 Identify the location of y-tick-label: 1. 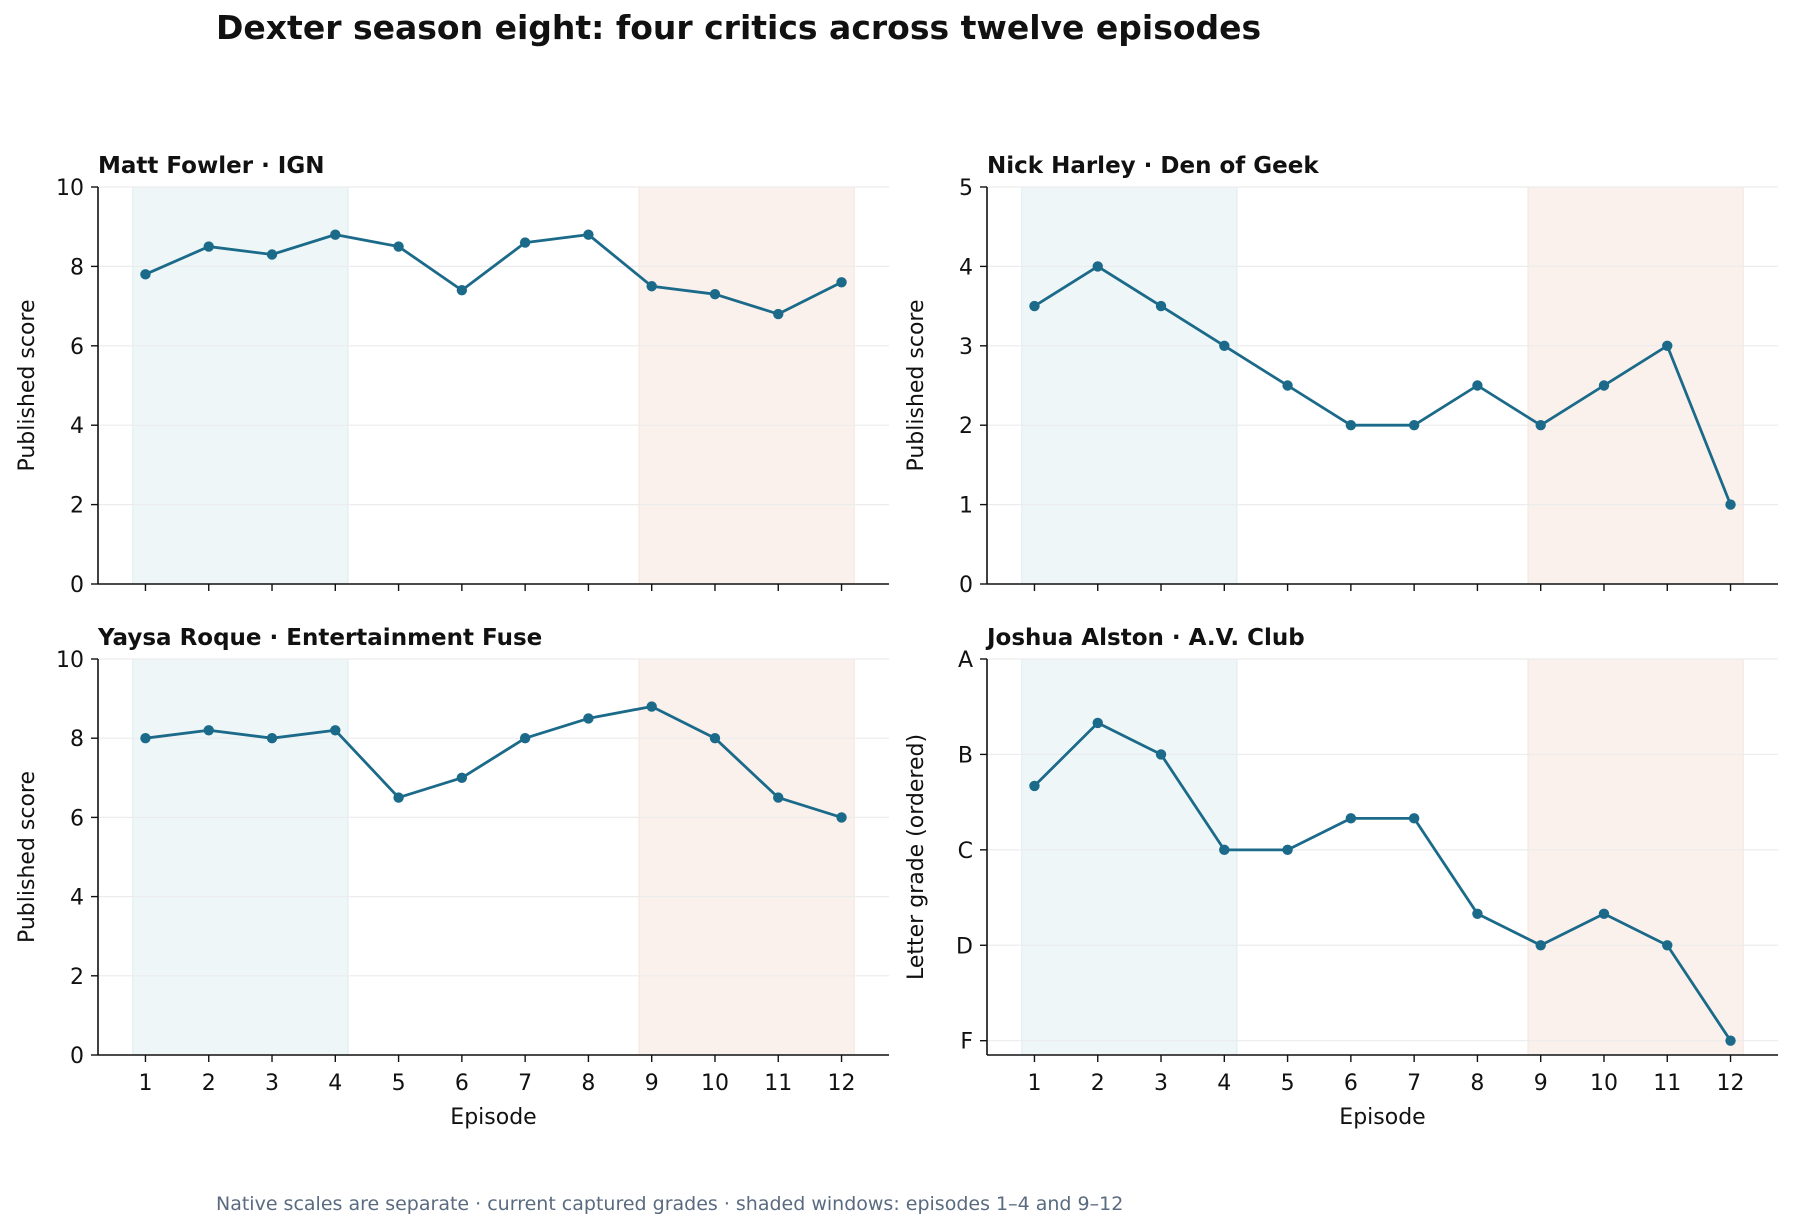
(966, 506).